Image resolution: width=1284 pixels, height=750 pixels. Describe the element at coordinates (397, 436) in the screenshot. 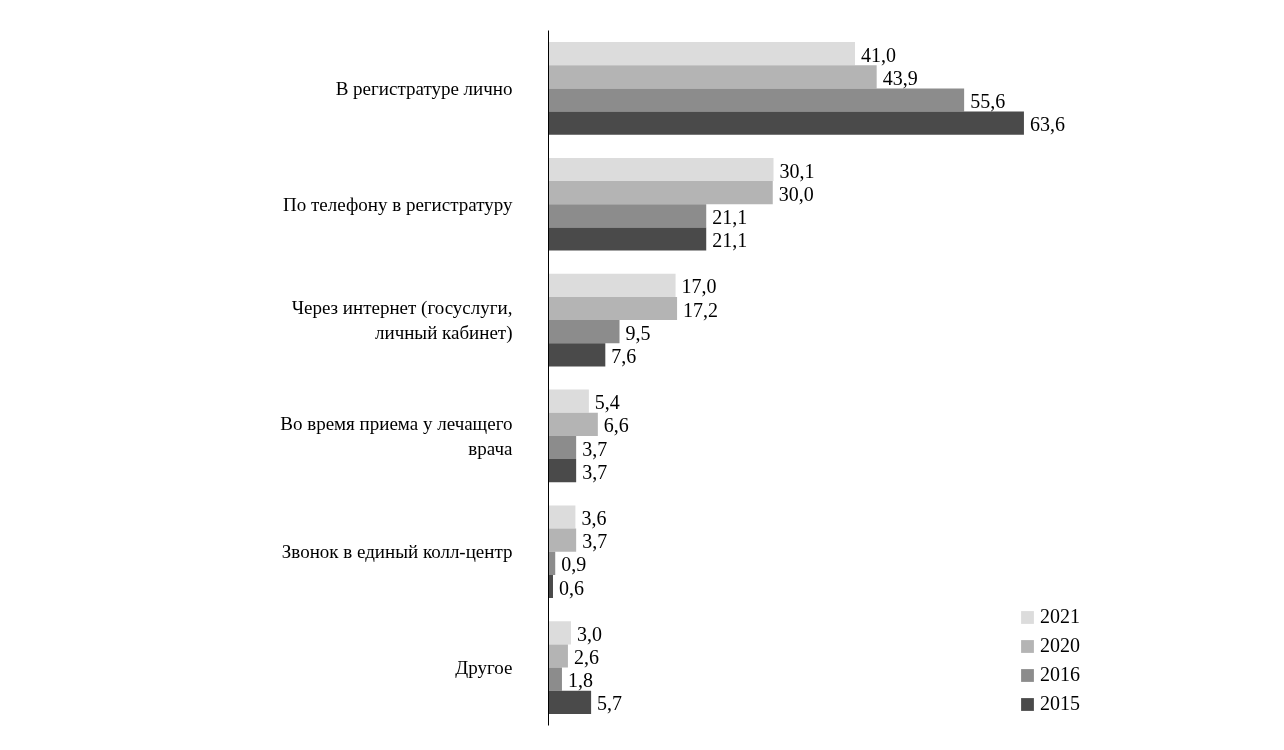

I see `y-tick-label: Во время приема у лечащего врача` at that location.